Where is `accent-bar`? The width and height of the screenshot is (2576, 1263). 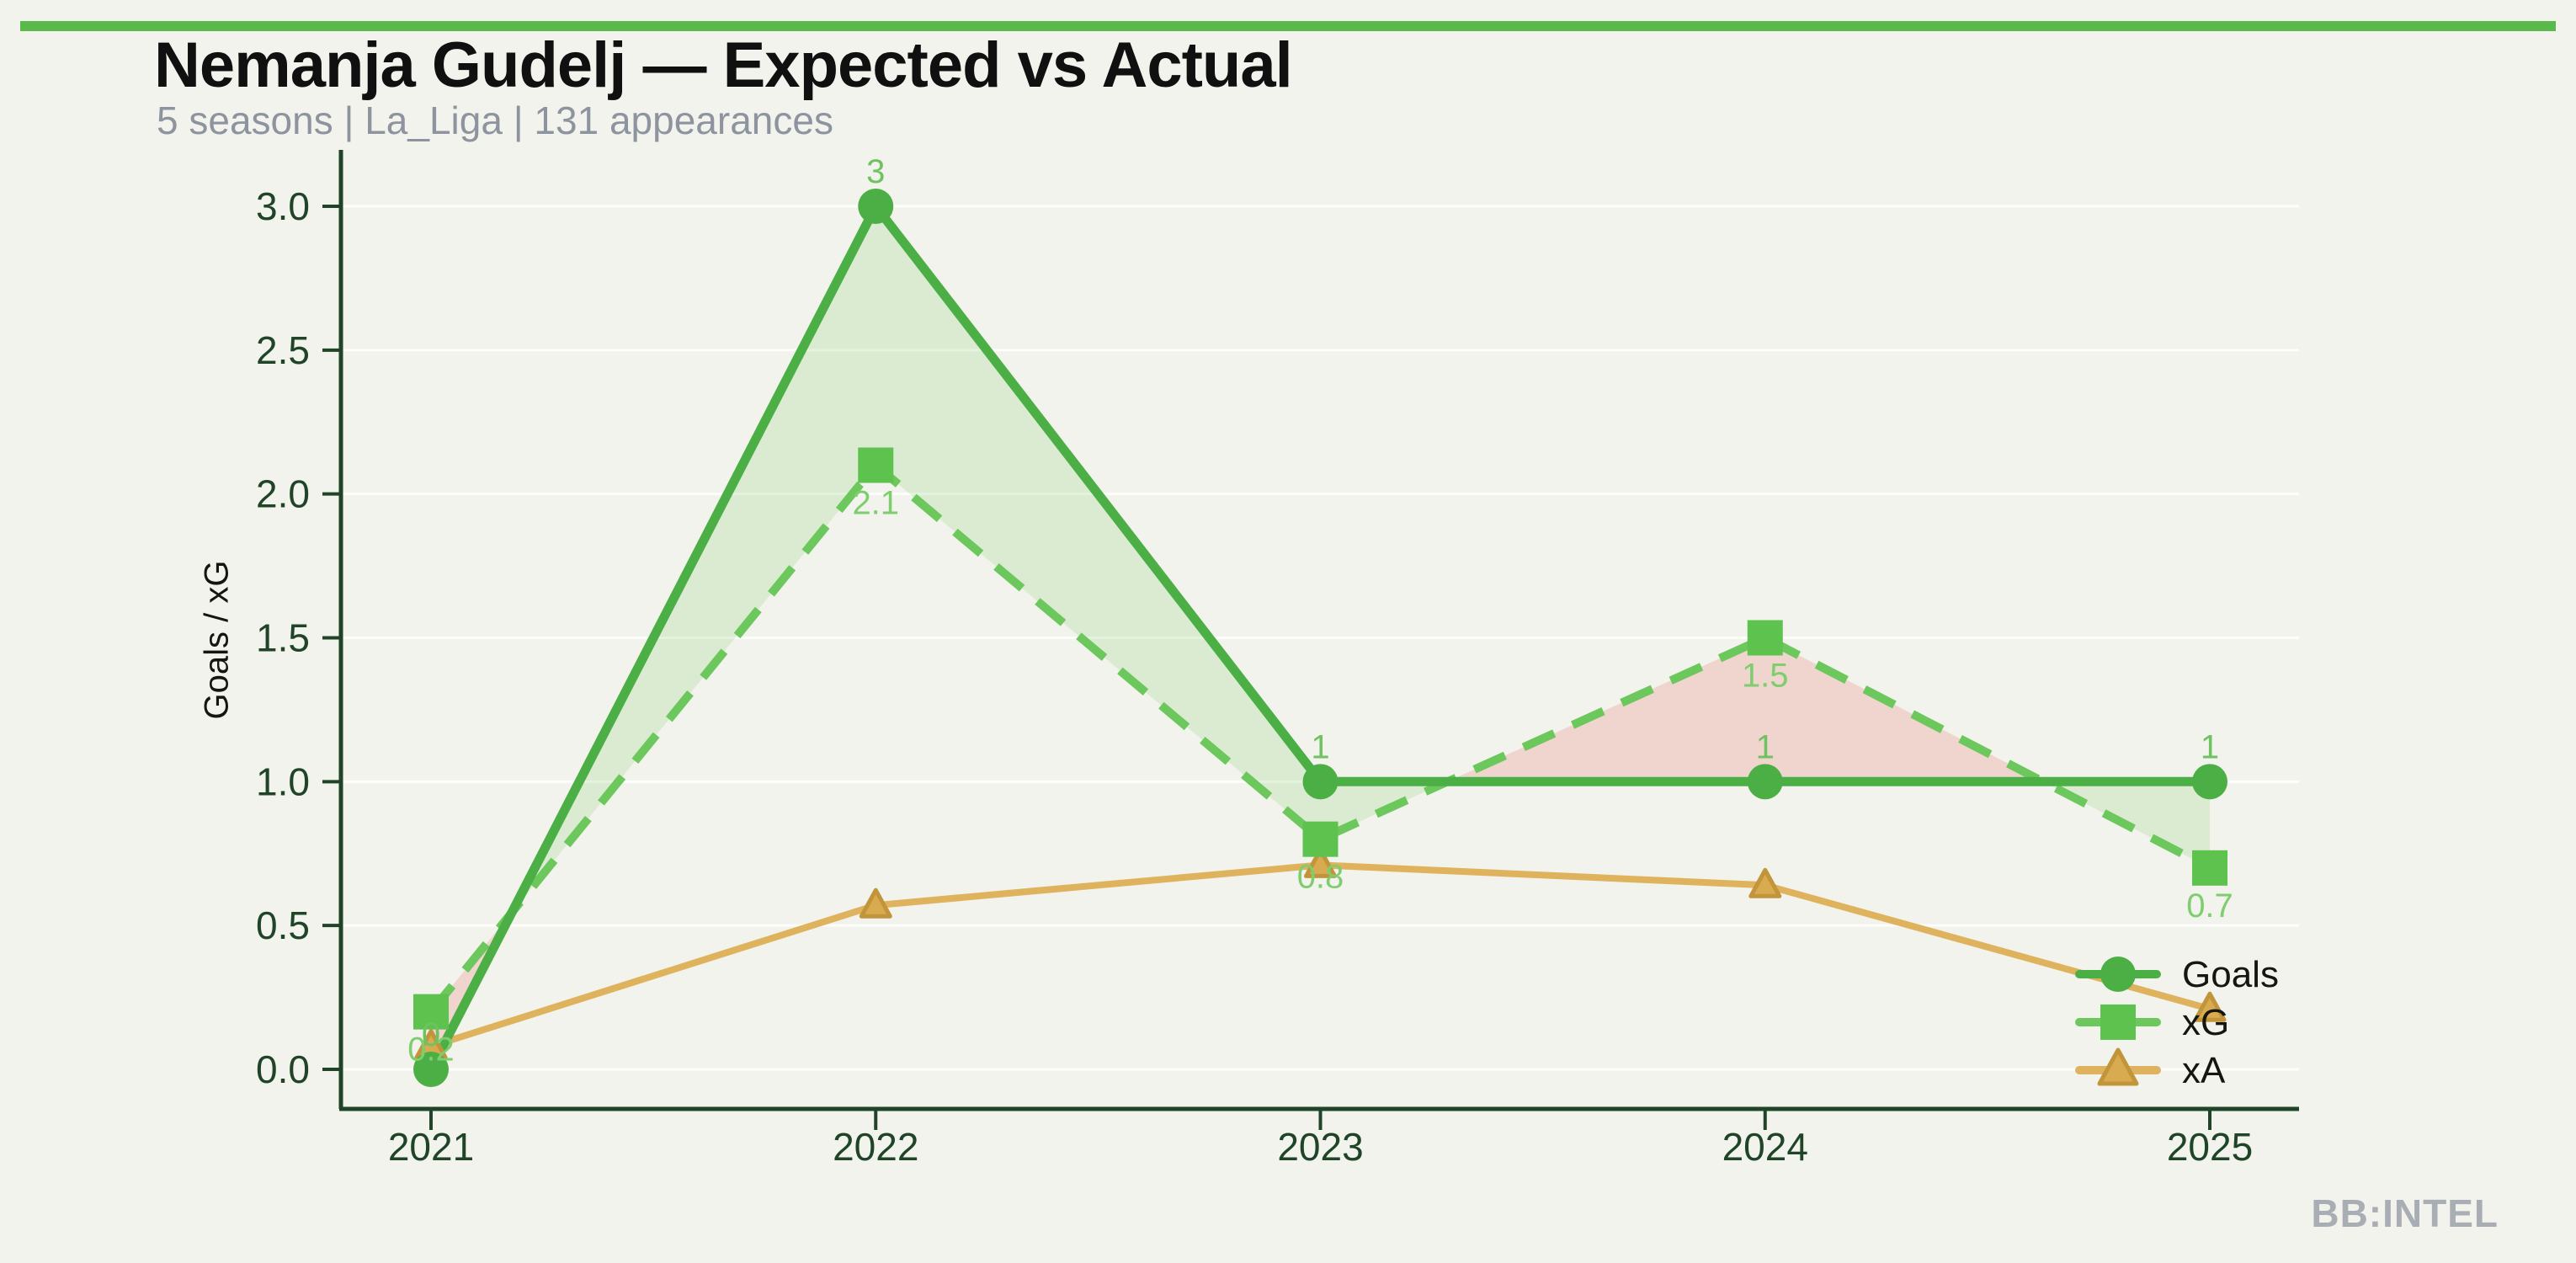 accent-bar is located at coordinates (1288, 26).